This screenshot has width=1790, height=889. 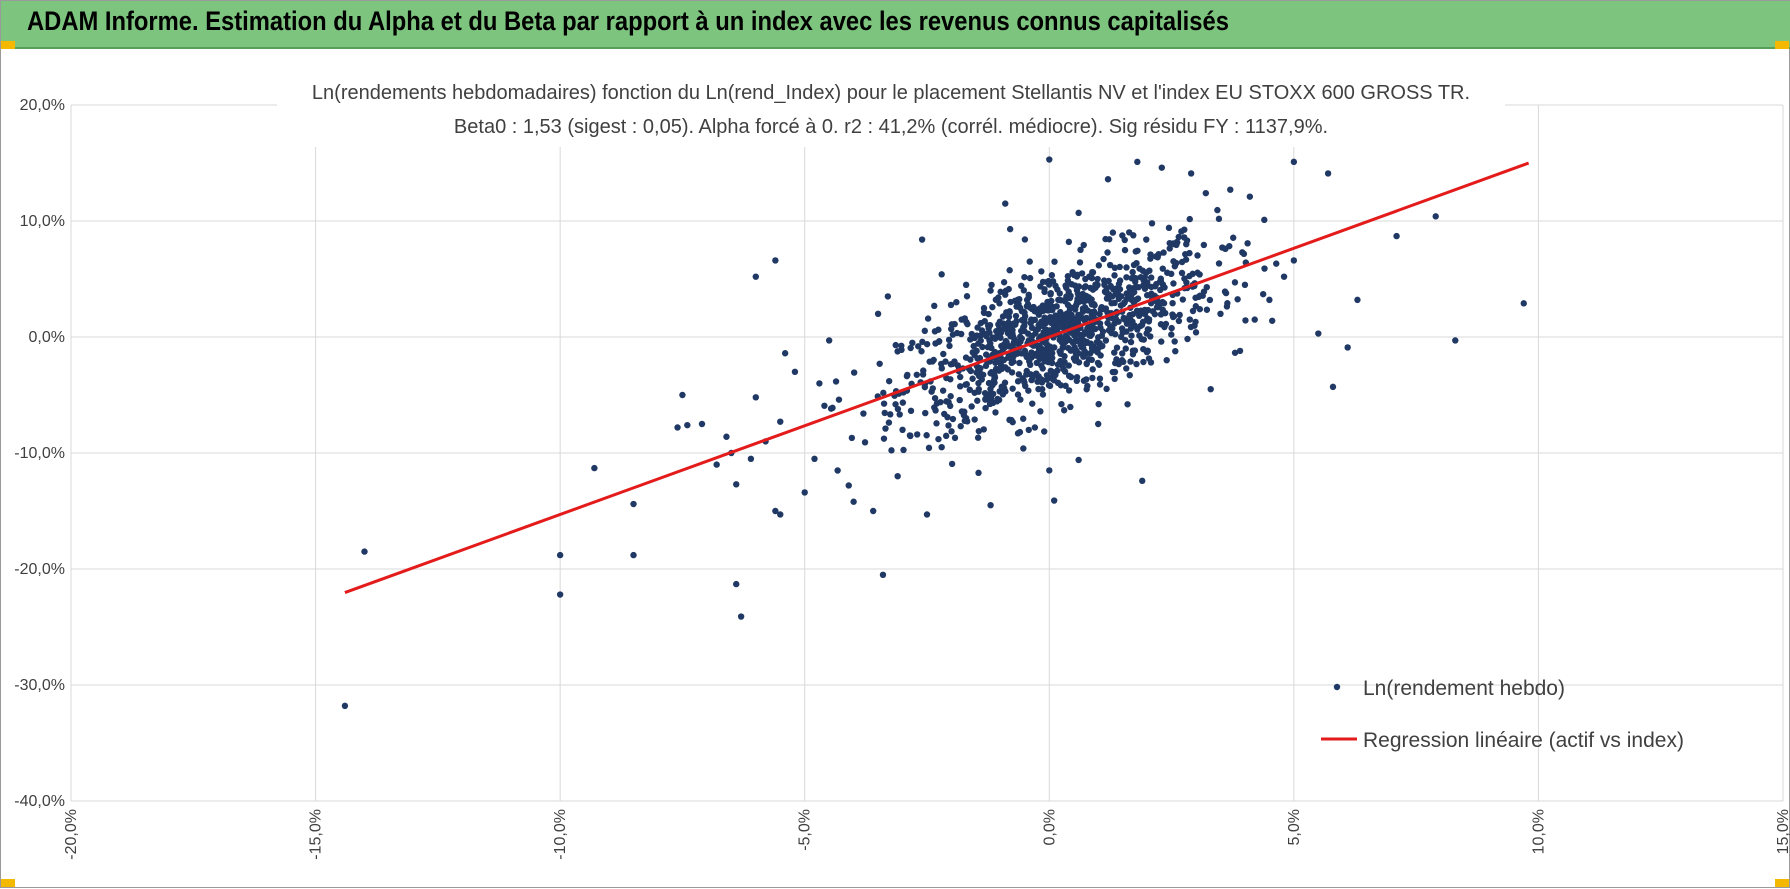 I want to click on legend-label-points: Ln(rendement hebdo), so click(x=1464, y=688).